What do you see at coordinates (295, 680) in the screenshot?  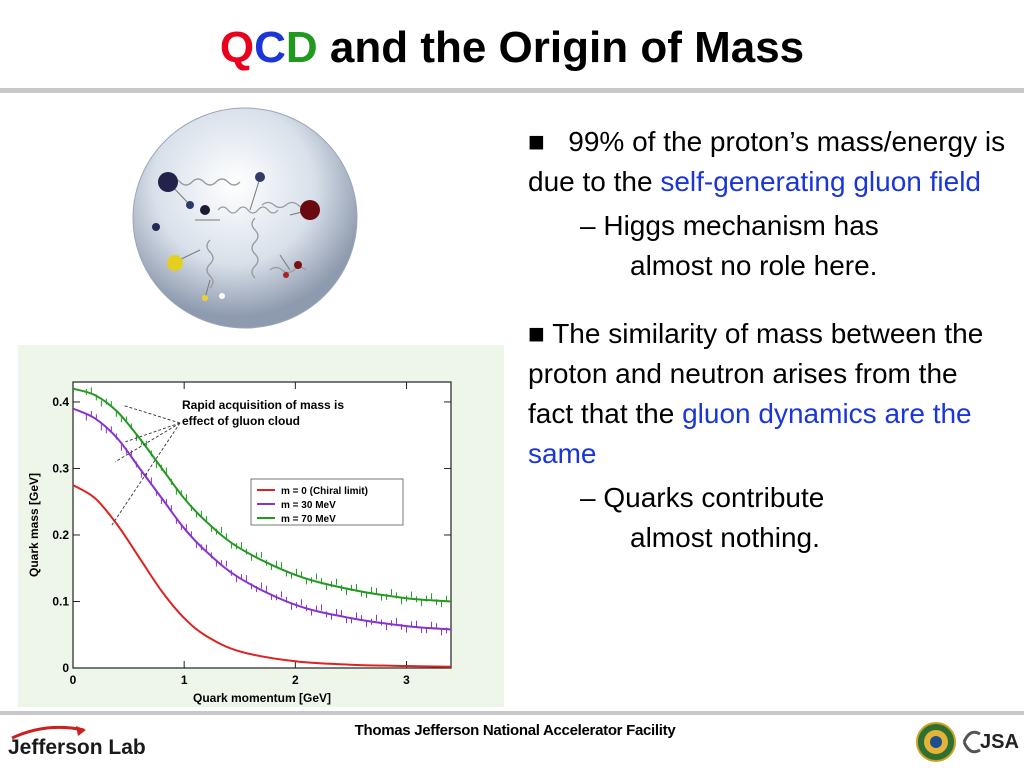 I see `x-tick-label-2: 2` at bounding box center [295, 680].